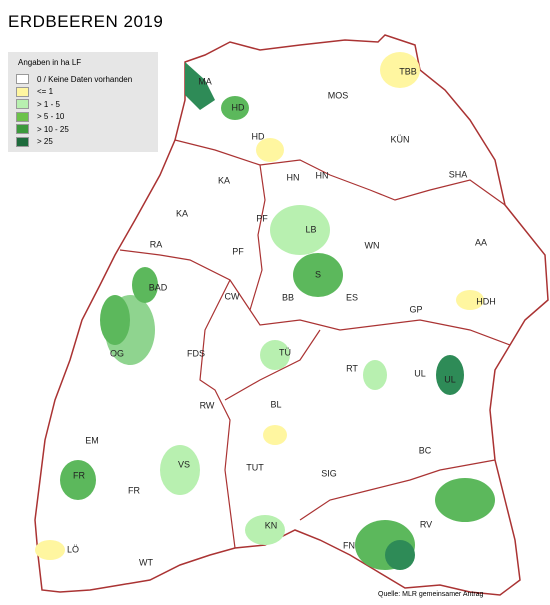  Describe the element at coordinates (48, 104) in the screenshot. I see `legend-label: > 1 - 5` at that location.